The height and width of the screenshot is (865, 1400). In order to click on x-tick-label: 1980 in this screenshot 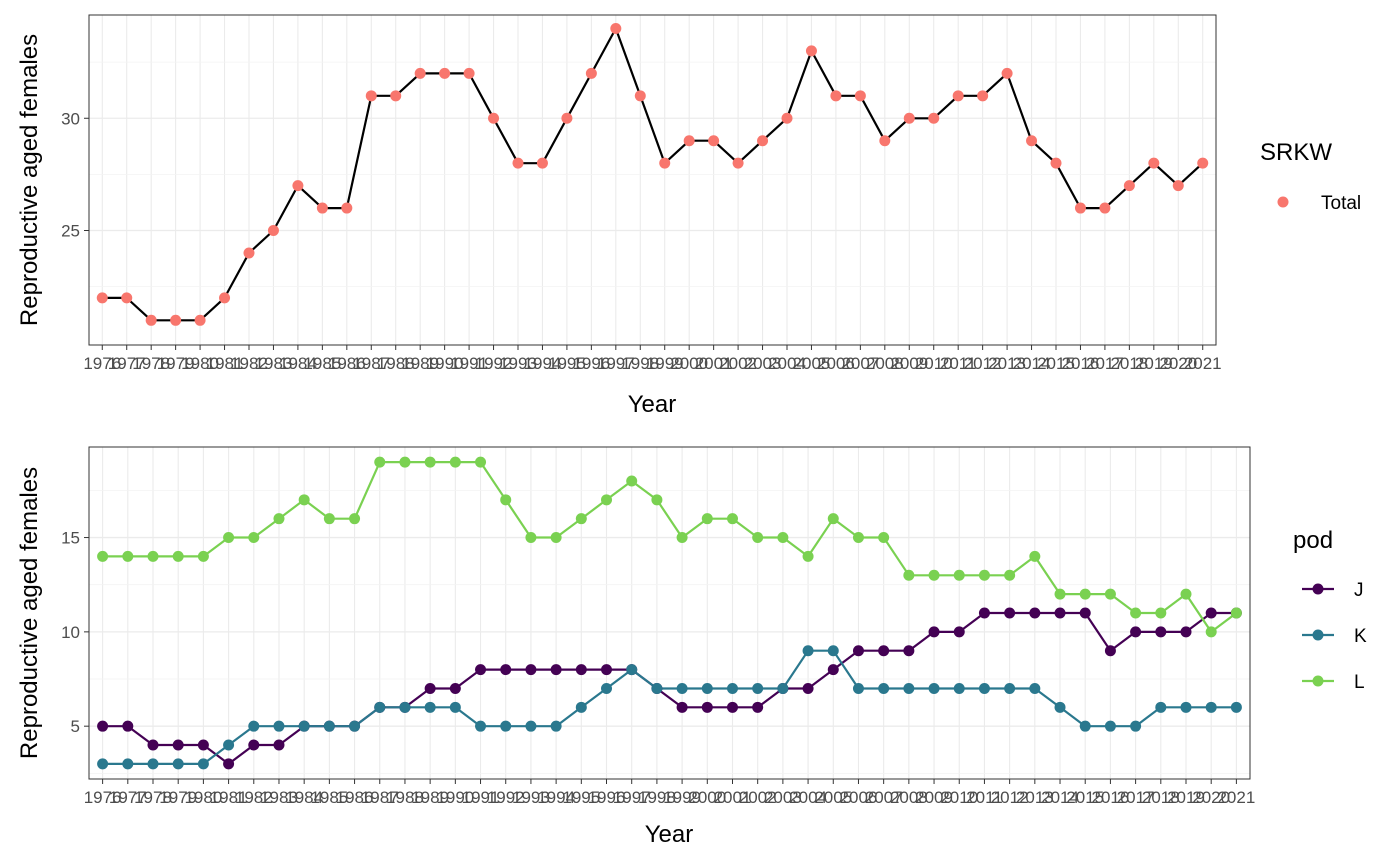, I will do `click(203, 797)`.